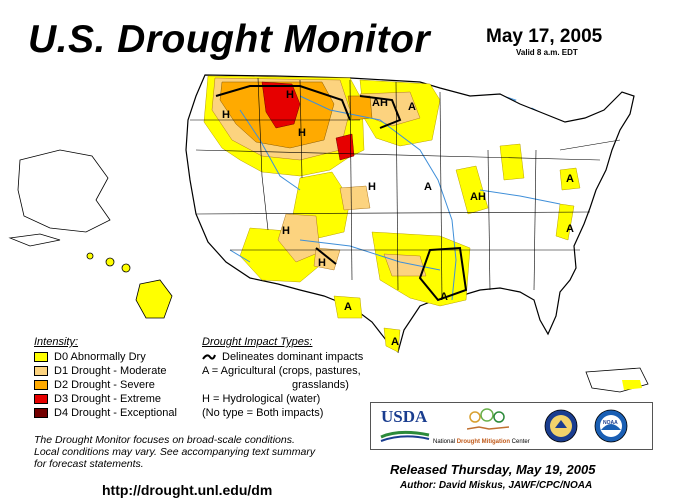 The height and width of the screenshot is (502, 675). I want to click on legend-item-d3: D3 Drought - Extreme, so click(105, 399).